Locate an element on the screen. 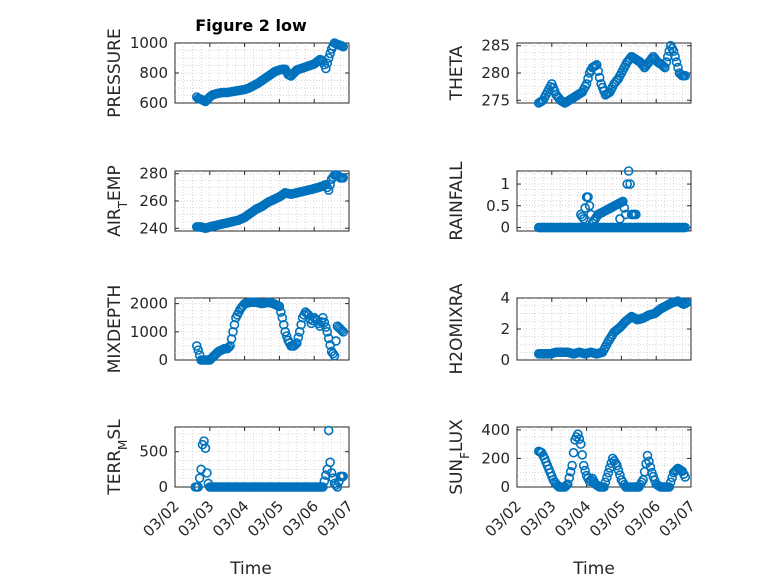  y-axis-label: THETA is located at coordinates (457, 73).